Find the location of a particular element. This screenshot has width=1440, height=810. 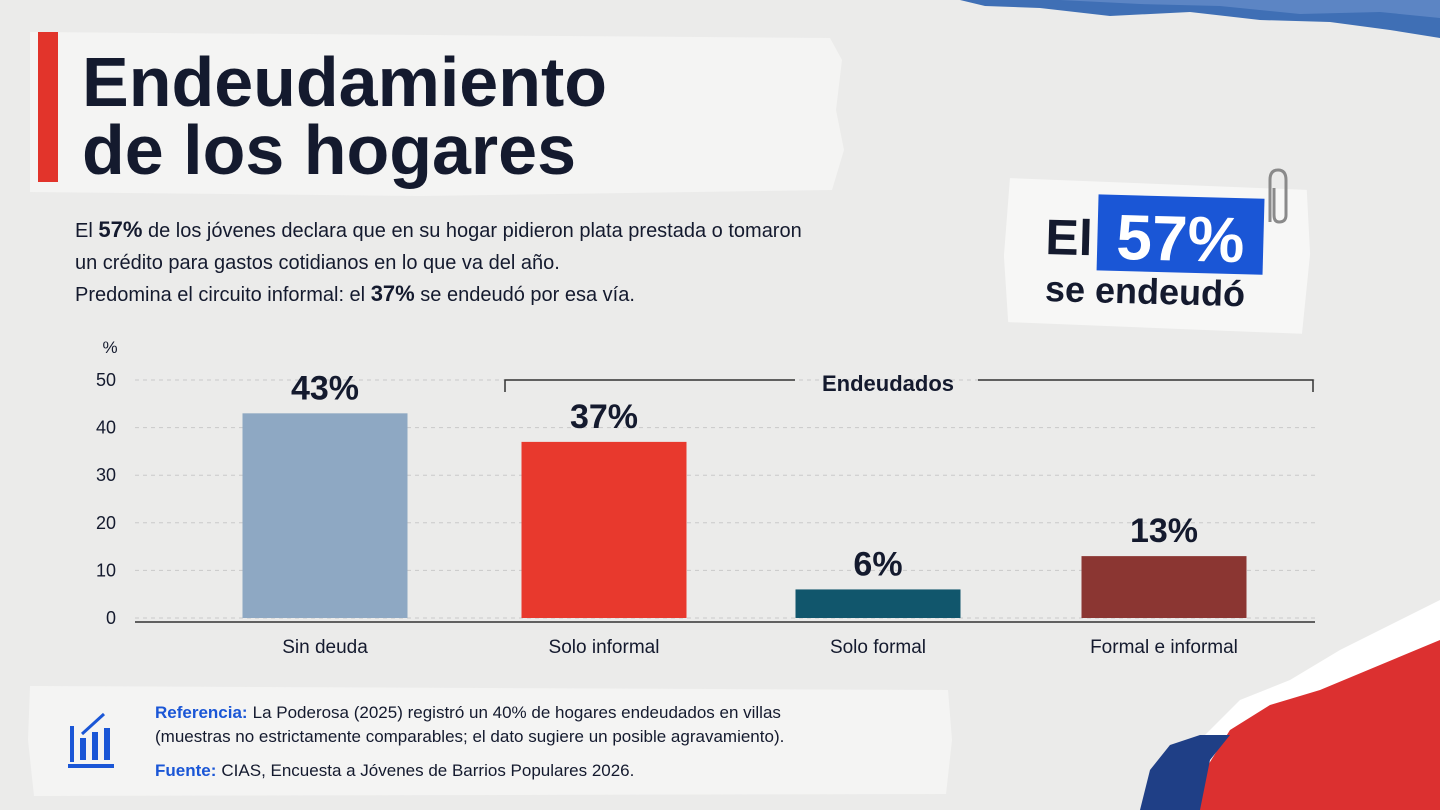

y-tick-label: 0 is located at coordinates (111, 618).